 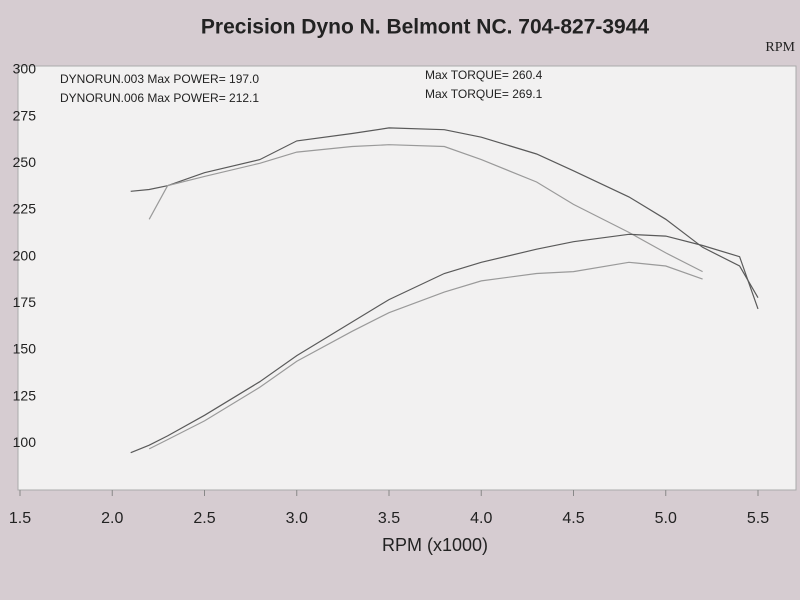 What do you see at coordinates (159, 79) in the screenshot?
I see `legend-annotation: DYNORUN.003 Max POWER= 197.0` at bounding box center [159, 79].